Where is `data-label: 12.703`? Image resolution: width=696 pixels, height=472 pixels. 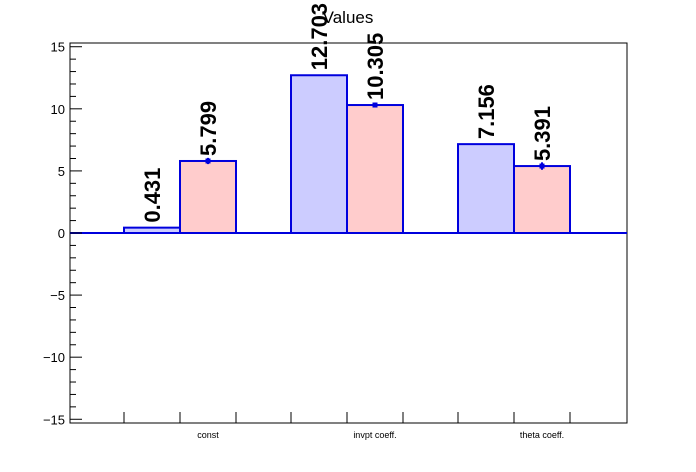 data-label: 12.703 is located at coordinates (319, 36).